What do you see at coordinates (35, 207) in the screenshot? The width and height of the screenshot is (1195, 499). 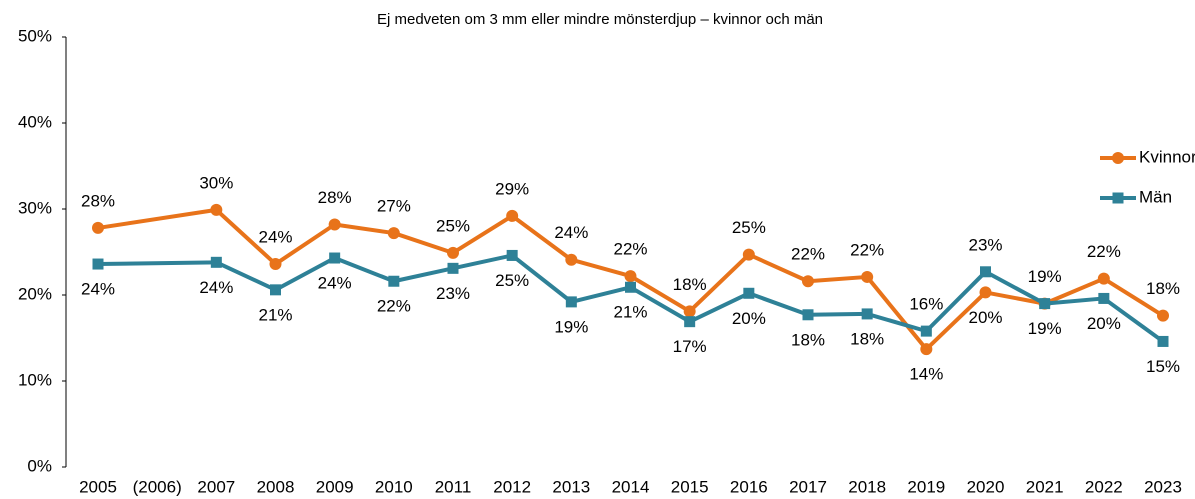 I see `y-tick-label: 30%` at bounding box center [35, 207].